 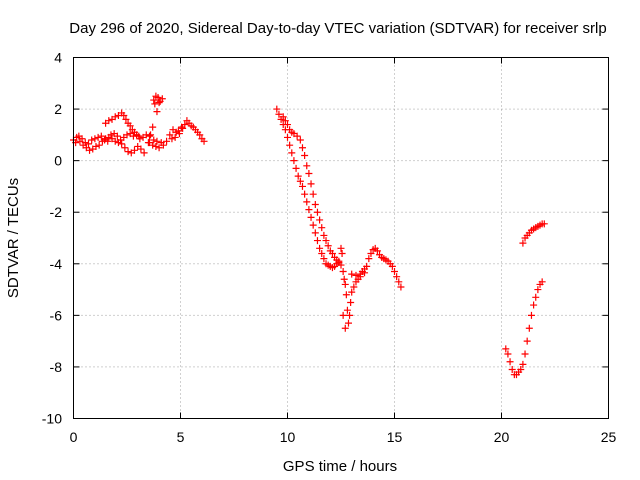 I want to click on x-tick-label-2: 10, so click(x=288, y=437).